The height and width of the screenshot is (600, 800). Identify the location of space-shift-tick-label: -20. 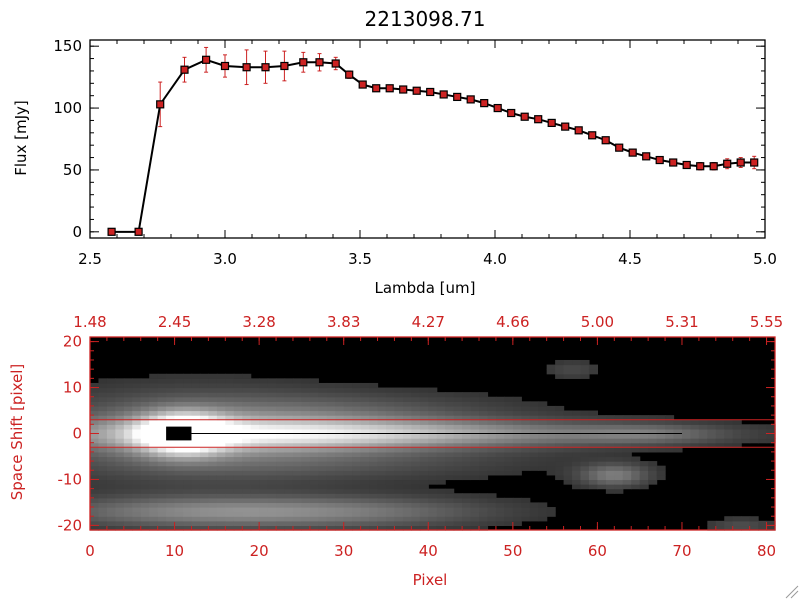
(70, 525).